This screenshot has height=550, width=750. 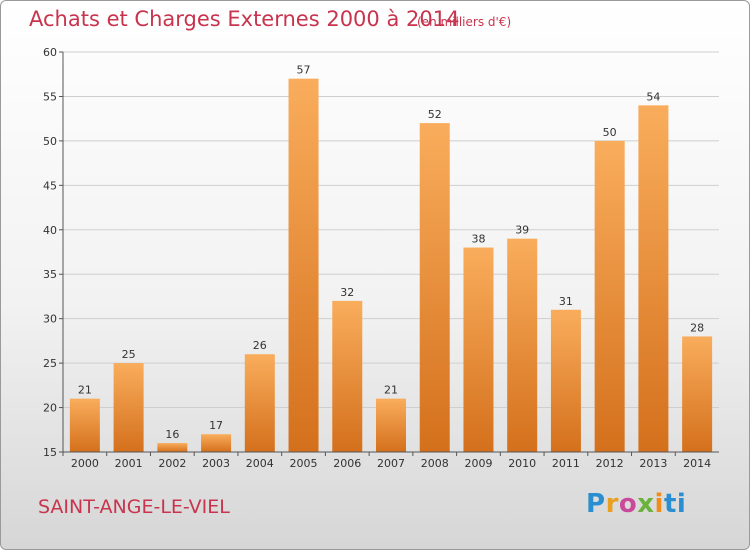 What do you see at coordinates (134, 507) in the screenshot?
I see `commune-name: SAINT-ANGE-LE-VIEL` at bounding box center [134, 507].